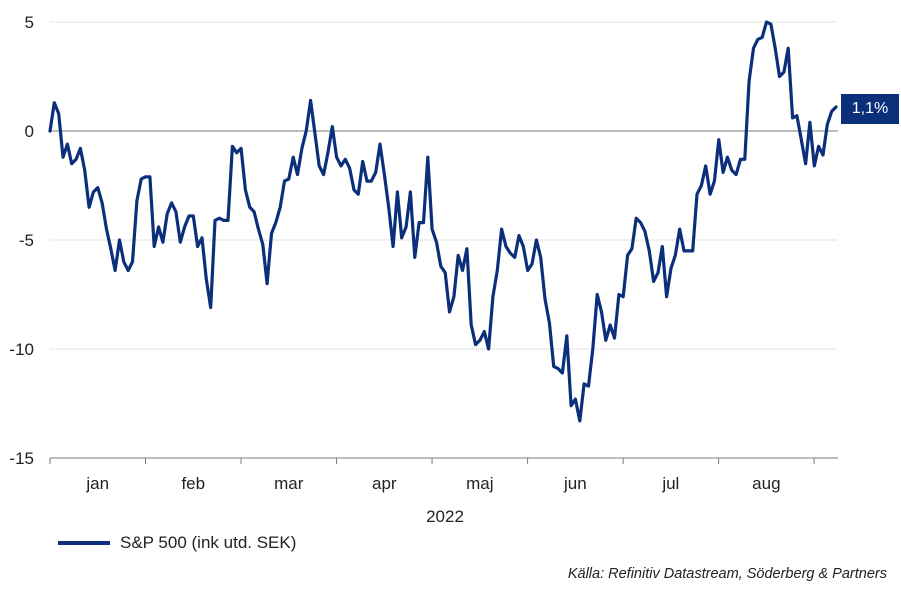  What do you see at coordinates (29, 131) in the screenshot?
I see `y-tick-label: 0` at bounding box center [29, 131].